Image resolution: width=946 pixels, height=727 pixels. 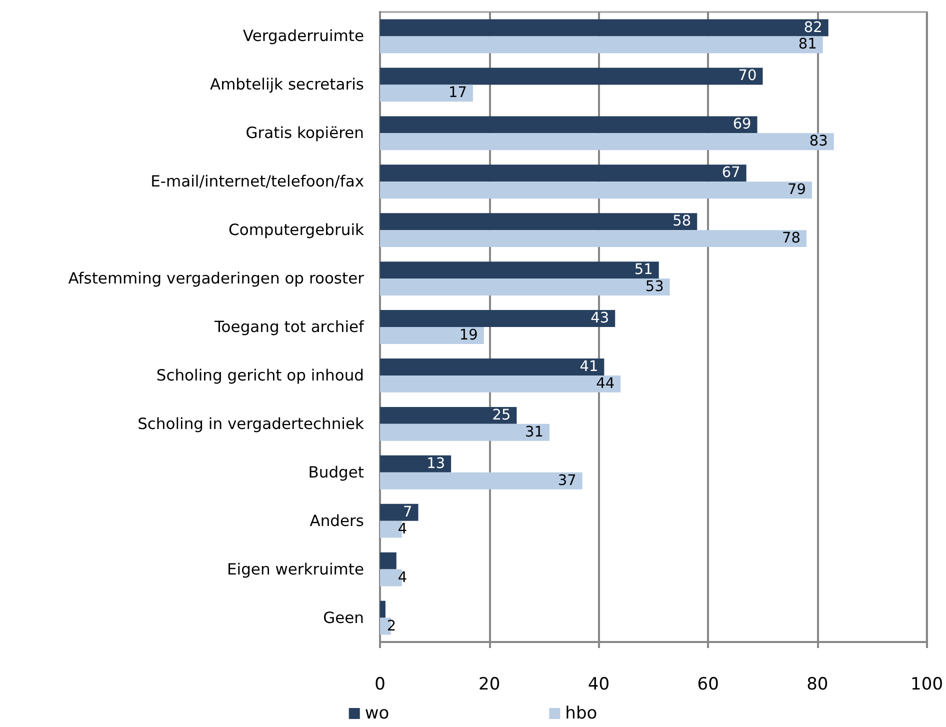 I want to click on y-tick-label: Scholing gericht op inhoud, so click(x=260, y=375).